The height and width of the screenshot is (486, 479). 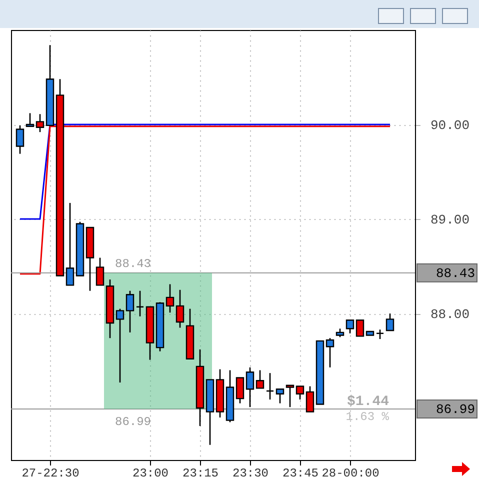 I want to click on x-tick-label: 23:00, so click(x=150, y=473).